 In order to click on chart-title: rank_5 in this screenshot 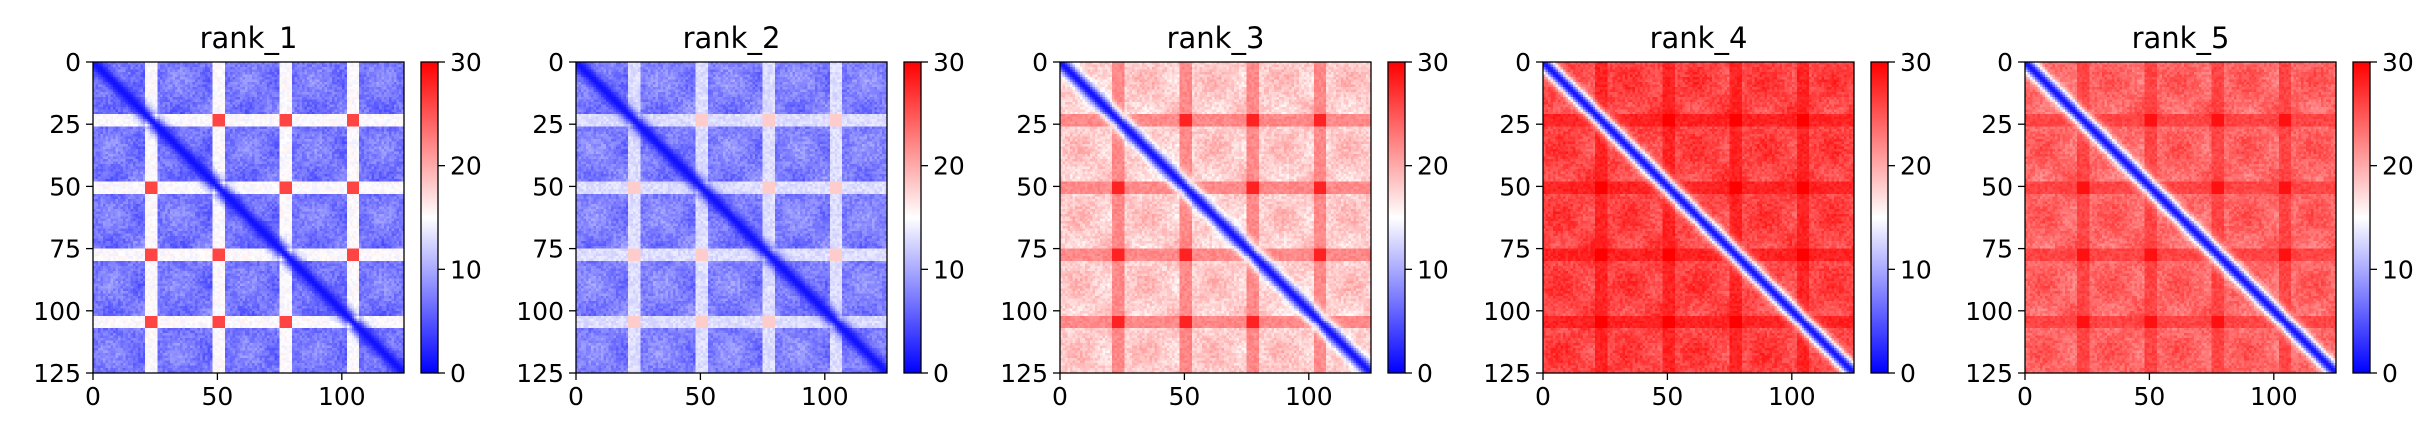, I will do `click(2181, 38)`.